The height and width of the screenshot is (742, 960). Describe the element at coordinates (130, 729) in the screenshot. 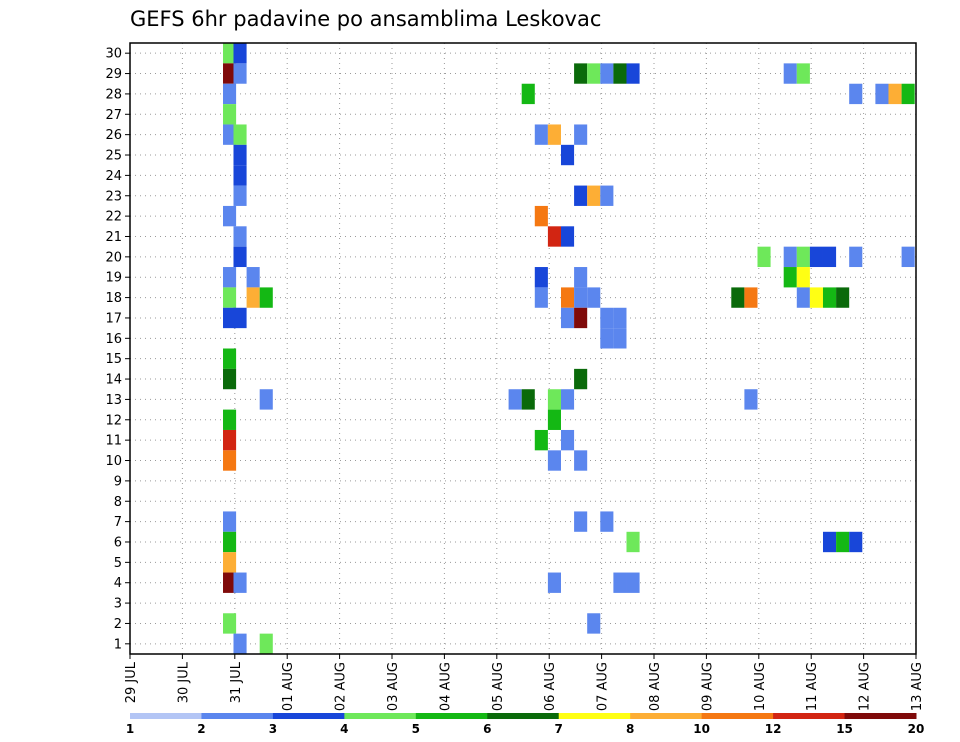

I see `colorbar-label: 1` at that location.